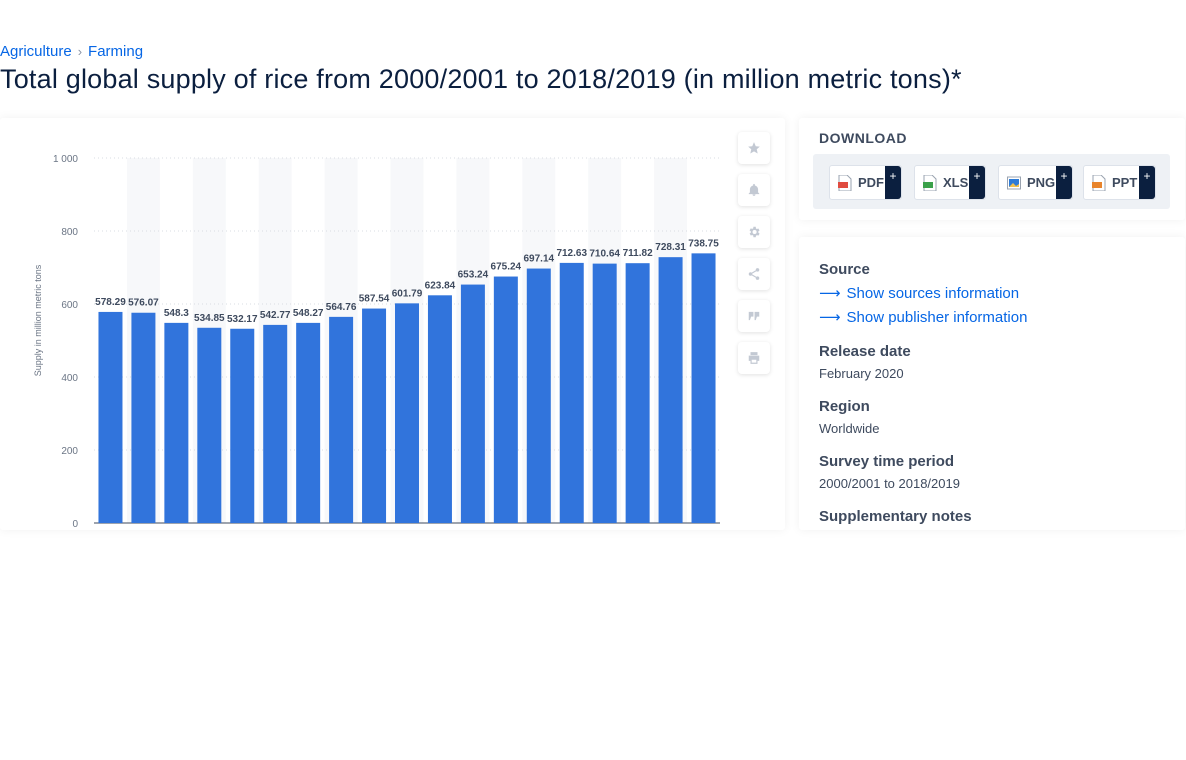 Image resolution: width=1186 pixels, height=760 pixels. What do you see at coordinates (505, 399) in the screenshot?
I see `bar-2012/2013` at bounding box center [505, 399].